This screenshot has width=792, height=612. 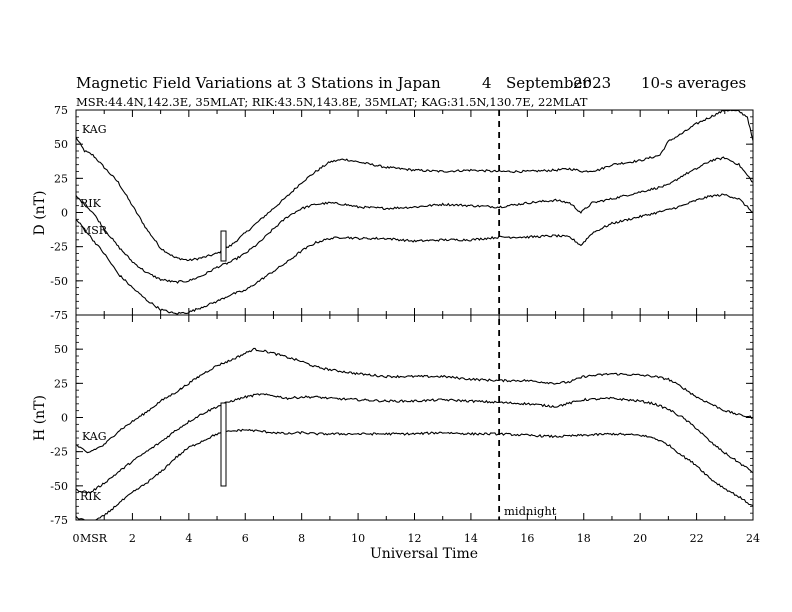 I want to click on h-data-gap, so click(x=223, y=444).